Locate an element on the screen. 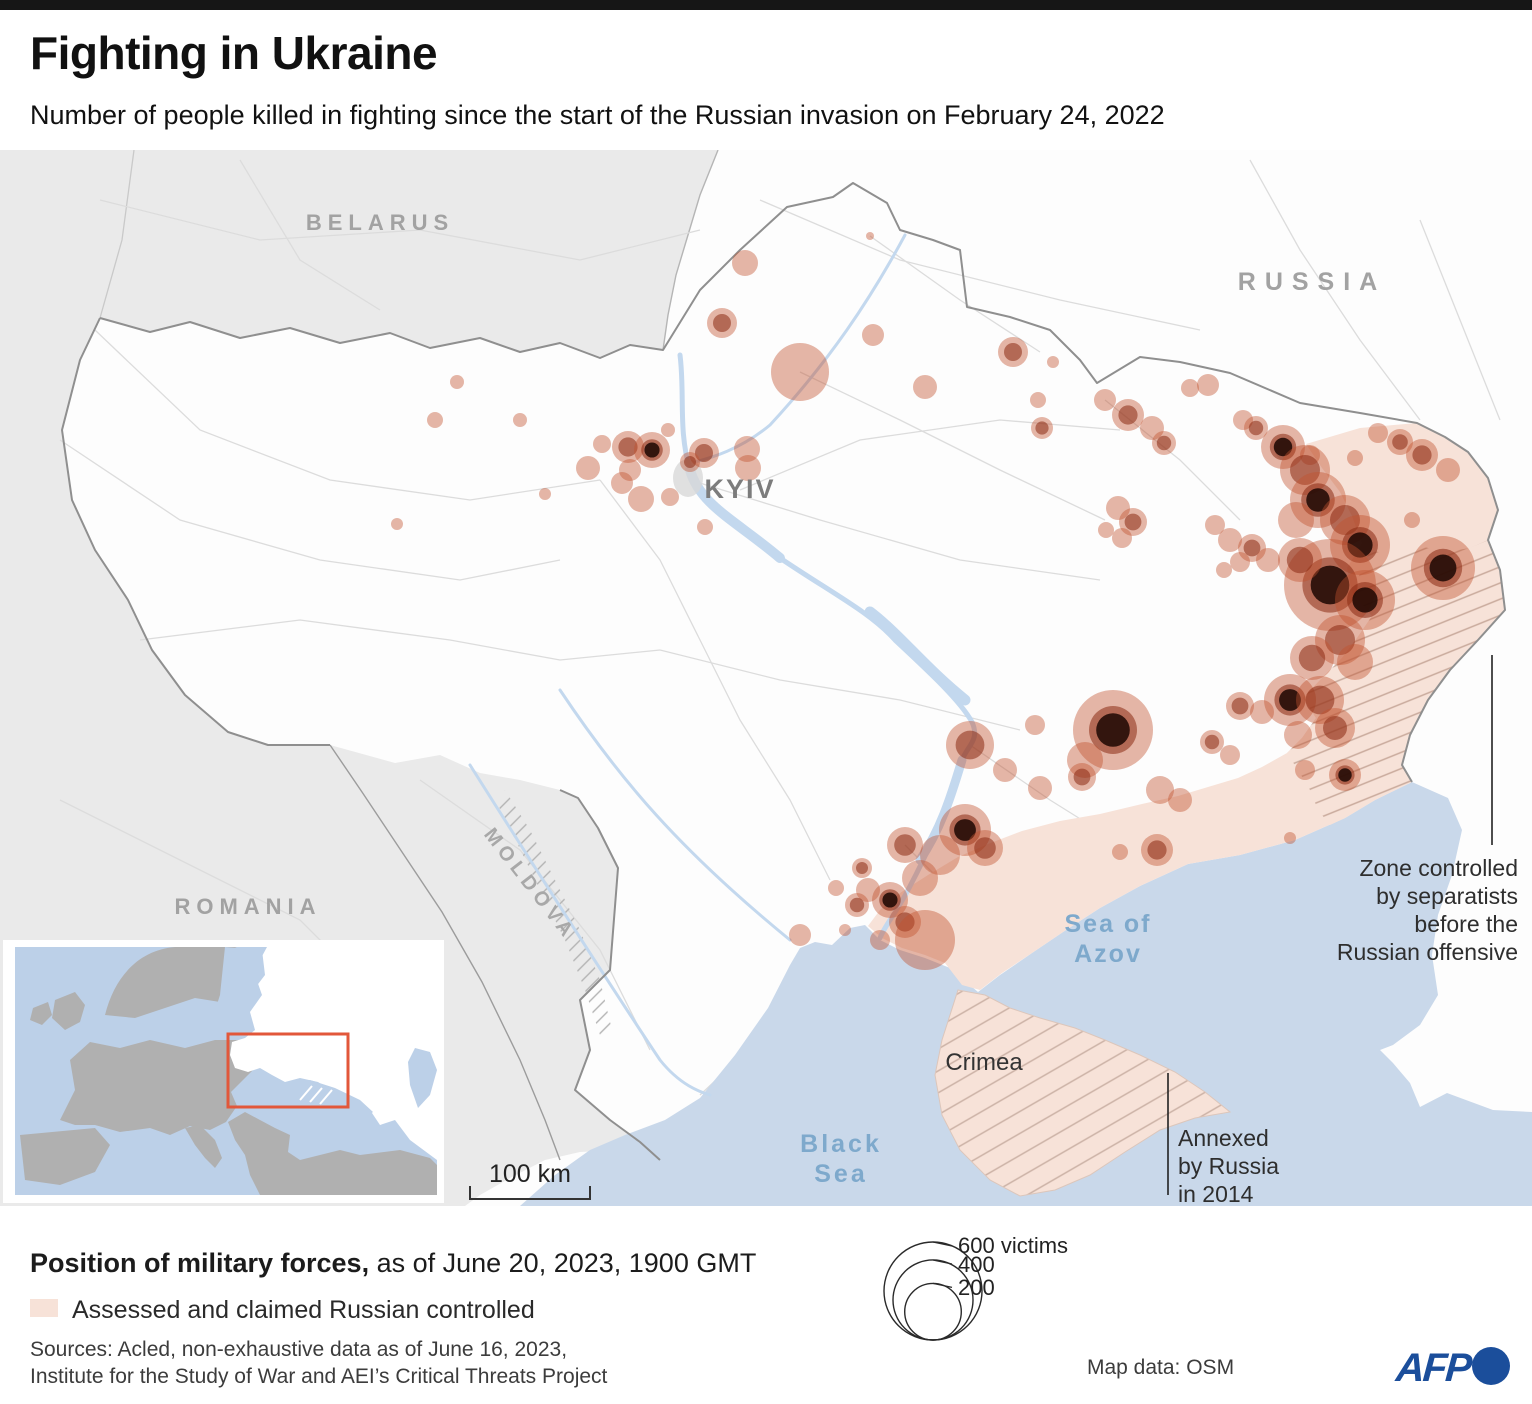  page-title: Fighting in Ukraine is located at coordinates (234, 53).